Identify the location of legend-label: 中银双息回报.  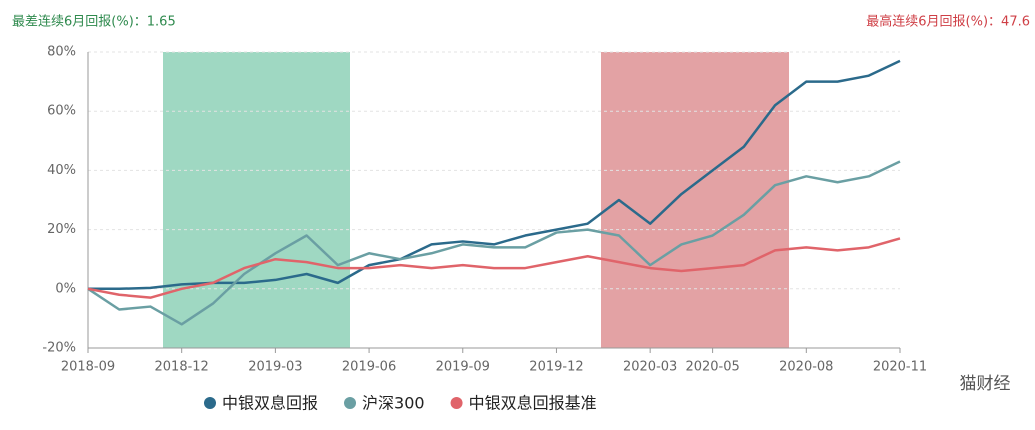
(270, 403).